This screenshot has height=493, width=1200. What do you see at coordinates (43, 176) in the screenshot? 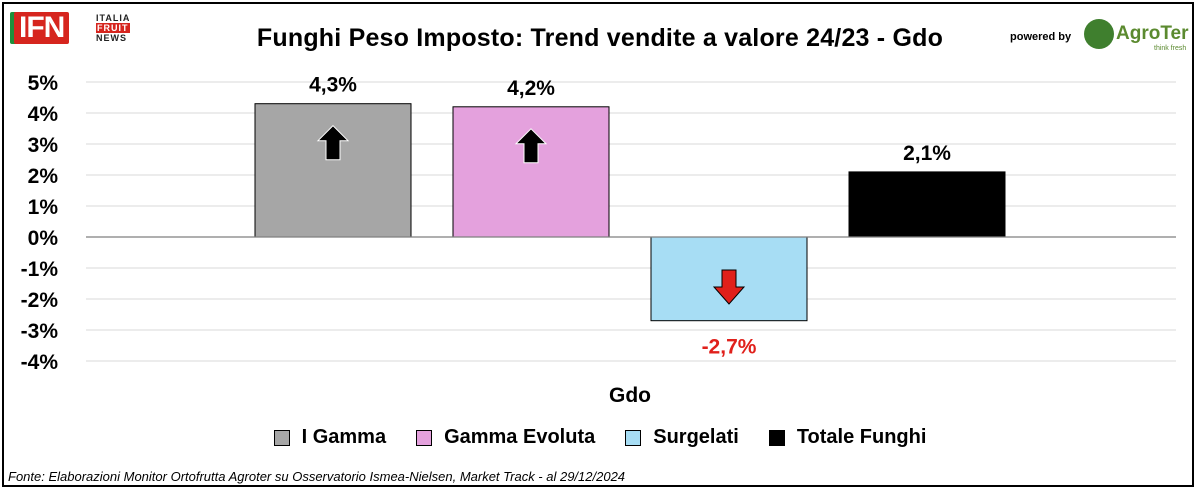
I see `y-tick-label: 2%` at bounding box center [43, 176].